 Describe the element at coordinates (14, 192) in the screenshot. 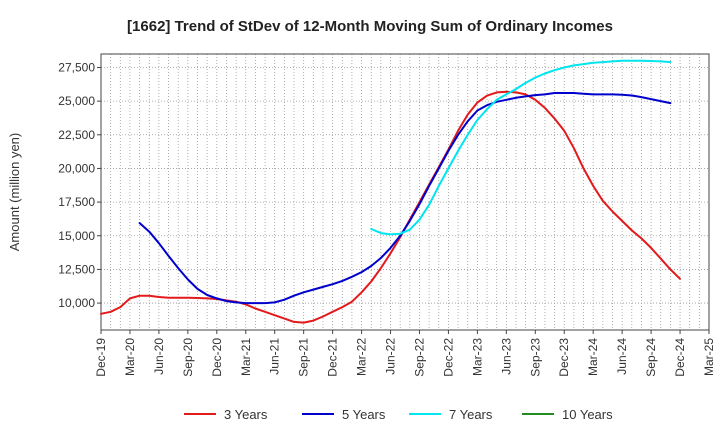

I see `y-axis-label: Amount (million yen)` at that location.